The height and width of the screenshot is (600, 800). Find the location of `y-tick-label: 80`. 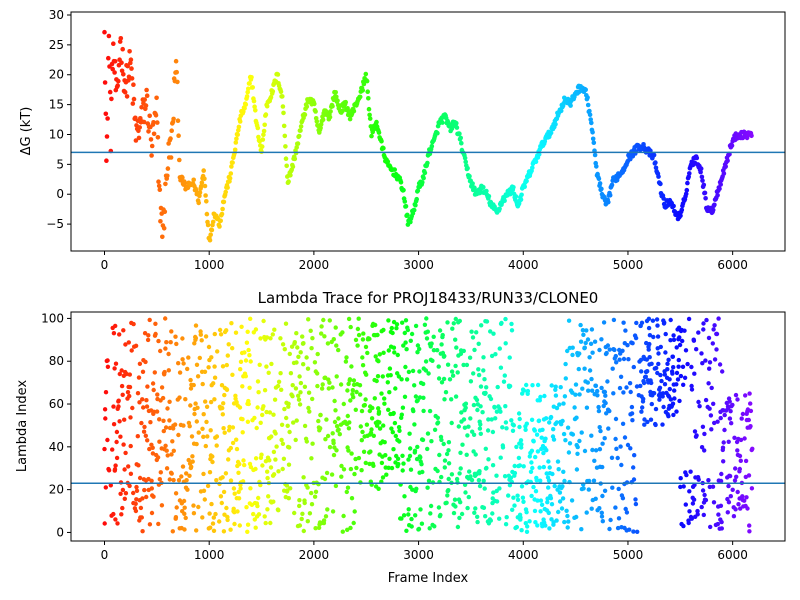

y-tick-label: 80 is located at coordinates (56, 361).